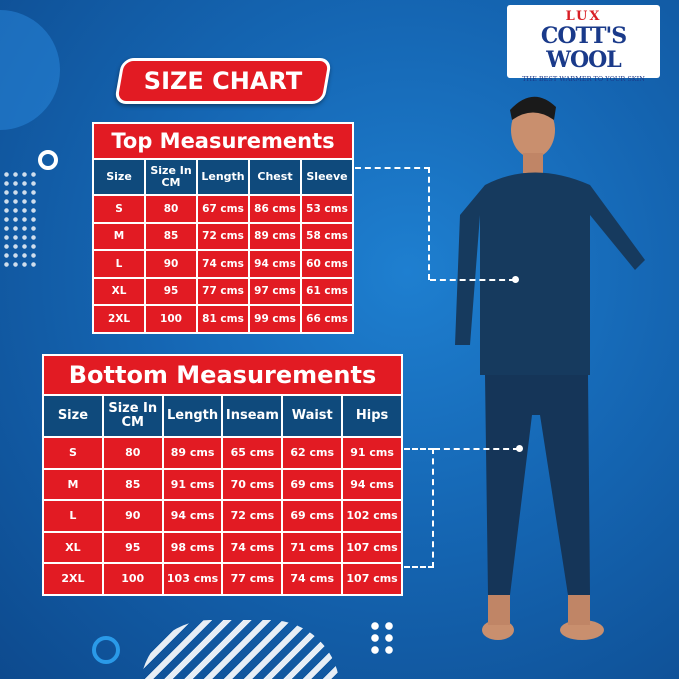 Image resolution: width=679 pixels, height=679 pixels. Describe the element at coordinates (419, 508) in the screenshot. I see `bottom-pointer-line` at that location.